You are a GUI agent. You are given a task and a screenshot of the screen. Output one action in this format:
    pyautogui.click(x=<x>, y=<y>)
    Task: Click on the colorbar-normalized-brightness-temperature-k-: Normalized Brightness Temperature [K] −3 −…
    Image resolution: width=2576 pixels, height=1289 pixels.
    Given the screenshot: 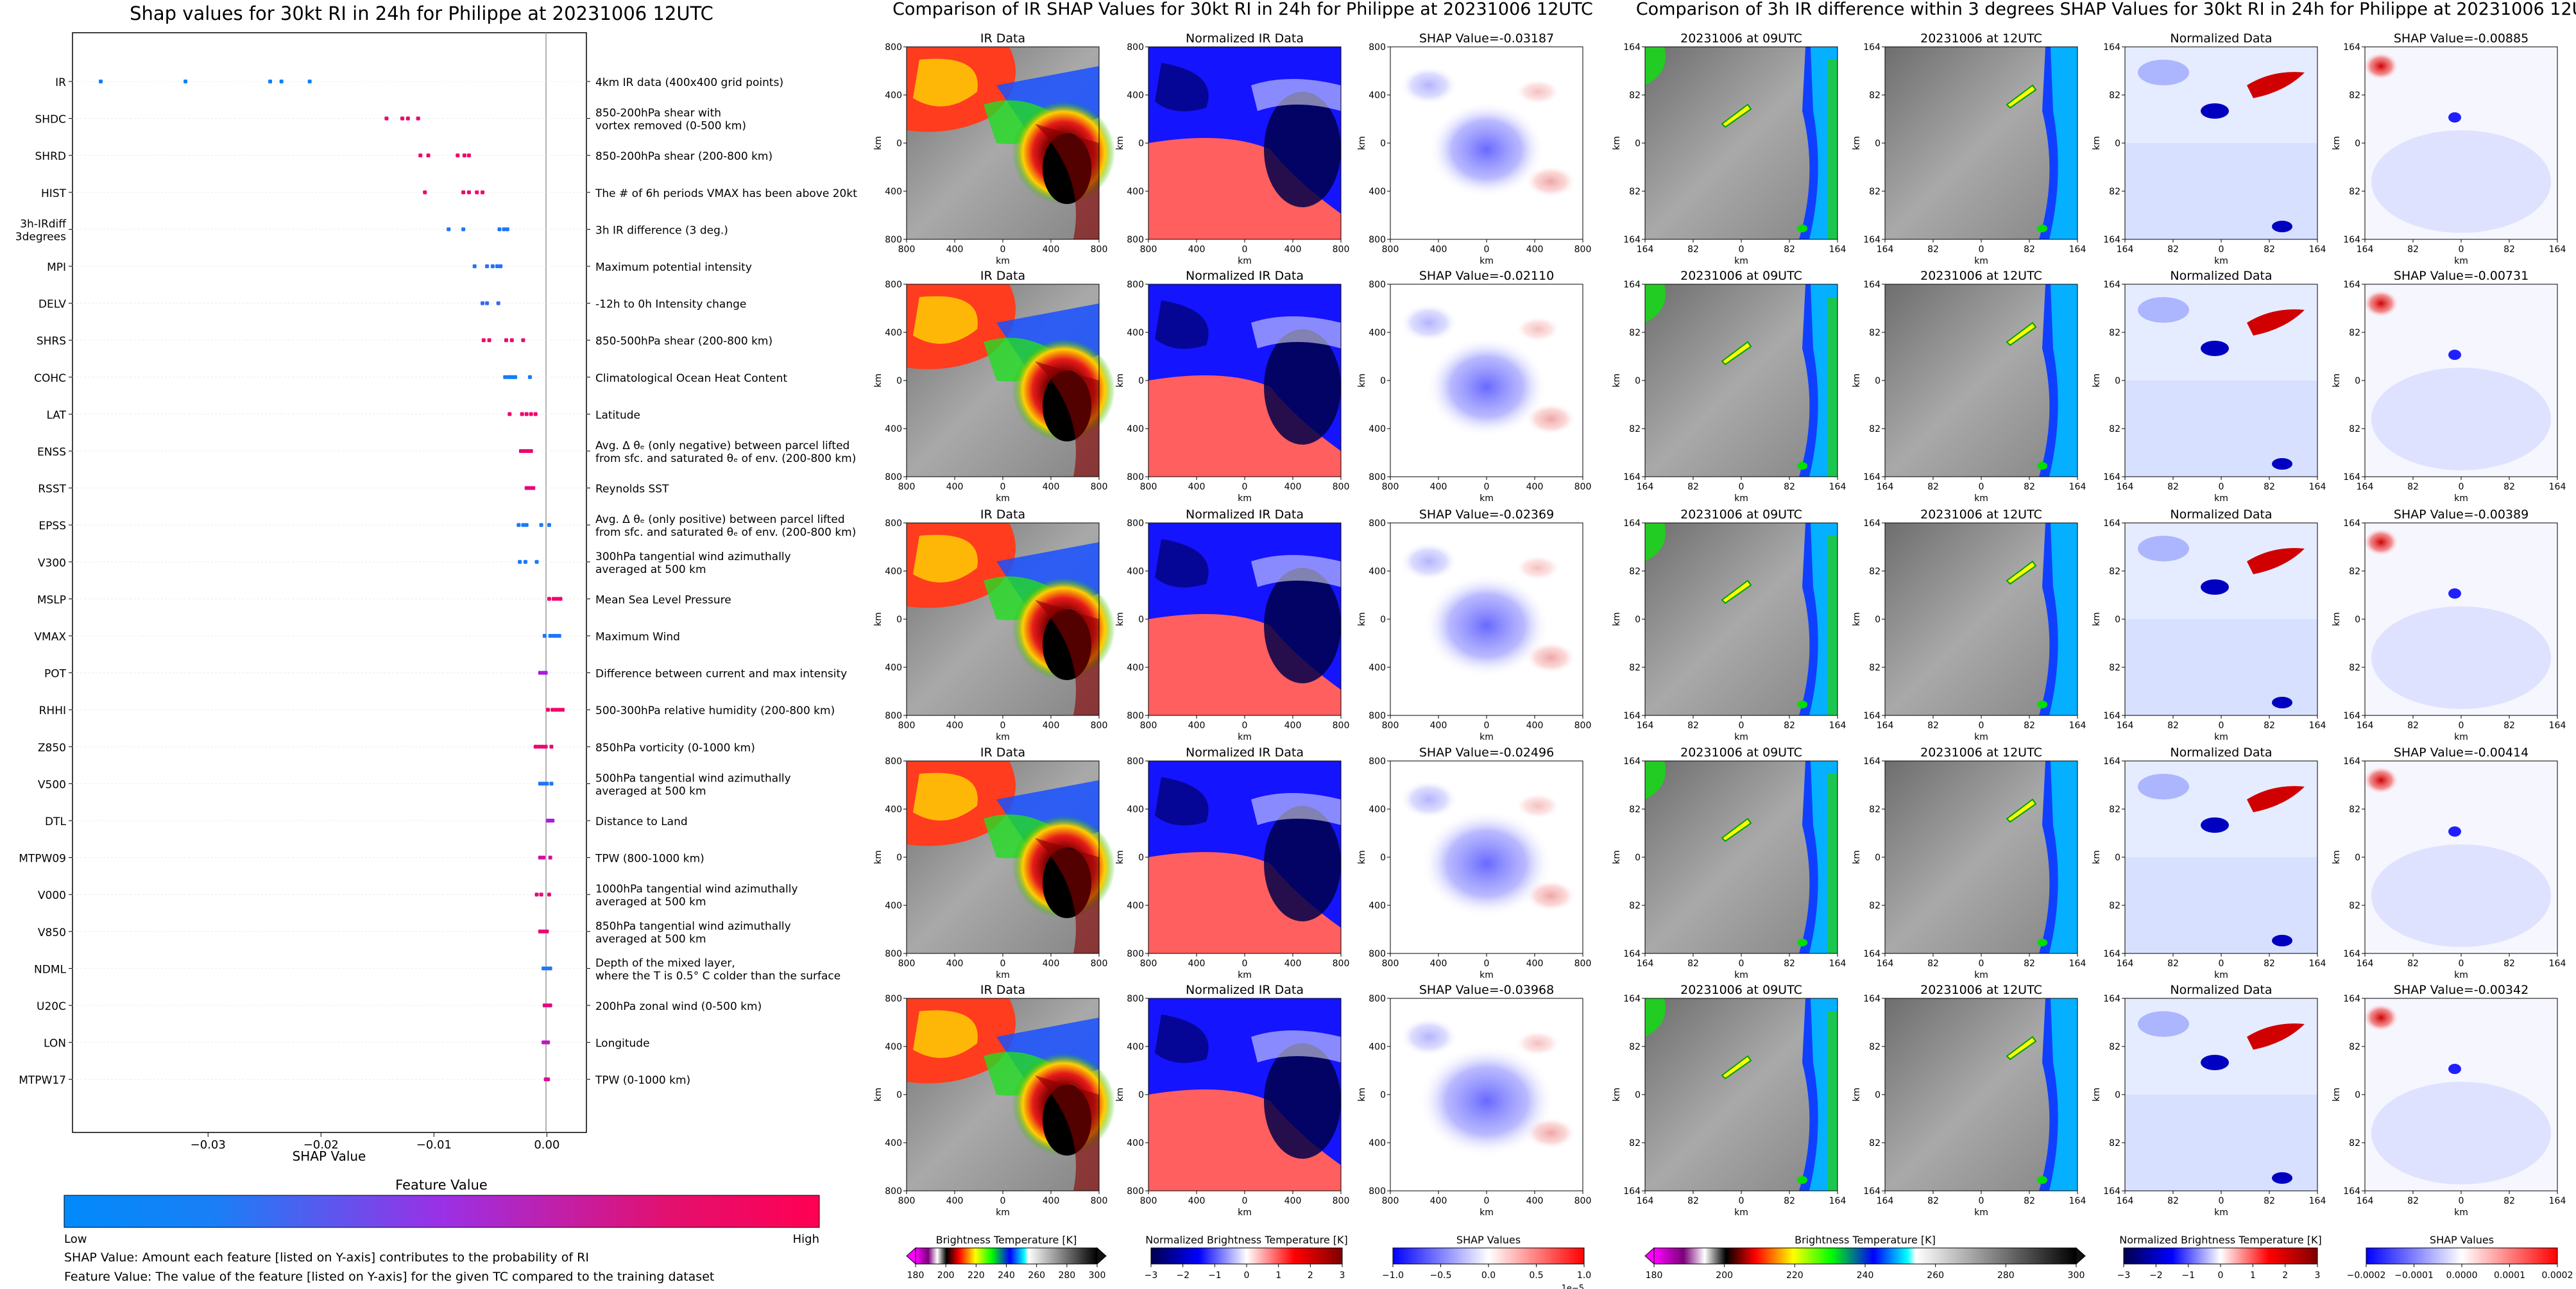 What is the action you would take?
    pyautogui.click(x=2219, y=1257)
    